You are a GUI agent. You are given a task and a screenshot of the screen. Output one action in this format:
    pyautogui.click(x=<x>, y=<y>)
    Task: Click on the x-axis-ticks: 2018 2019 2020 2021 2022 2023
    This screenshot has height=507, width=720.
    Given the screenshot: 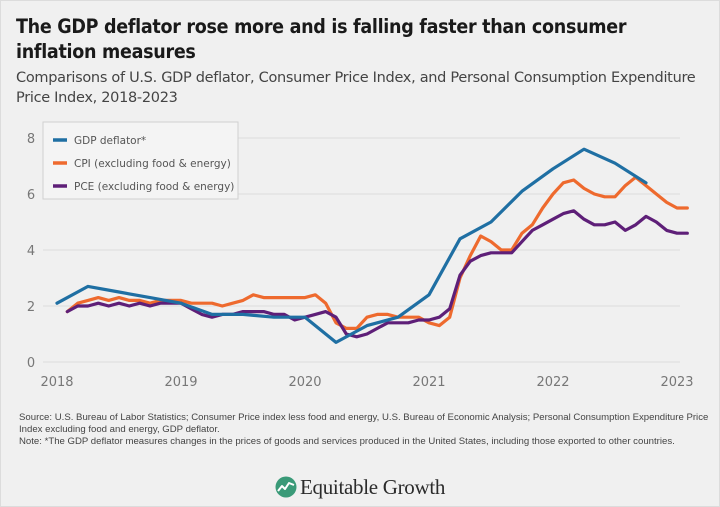 What is the action you would take?
    pyautogui.click(x=366, y=382)
    